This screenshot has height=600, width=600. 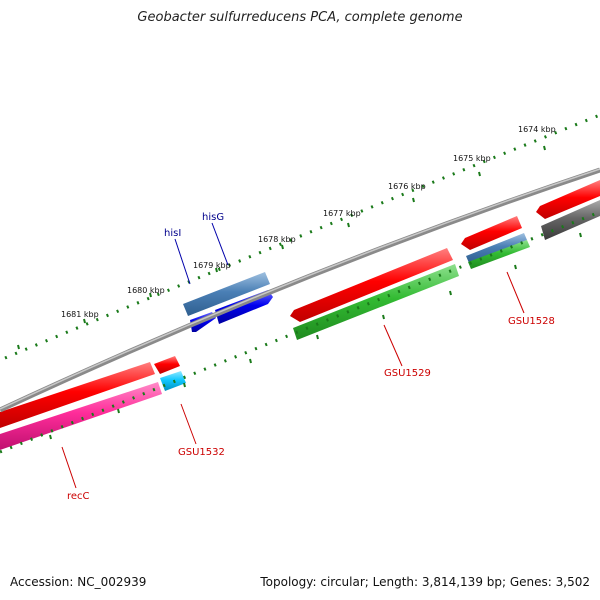 I want to click on leader-GSU1529, so click(x=393, y=345).